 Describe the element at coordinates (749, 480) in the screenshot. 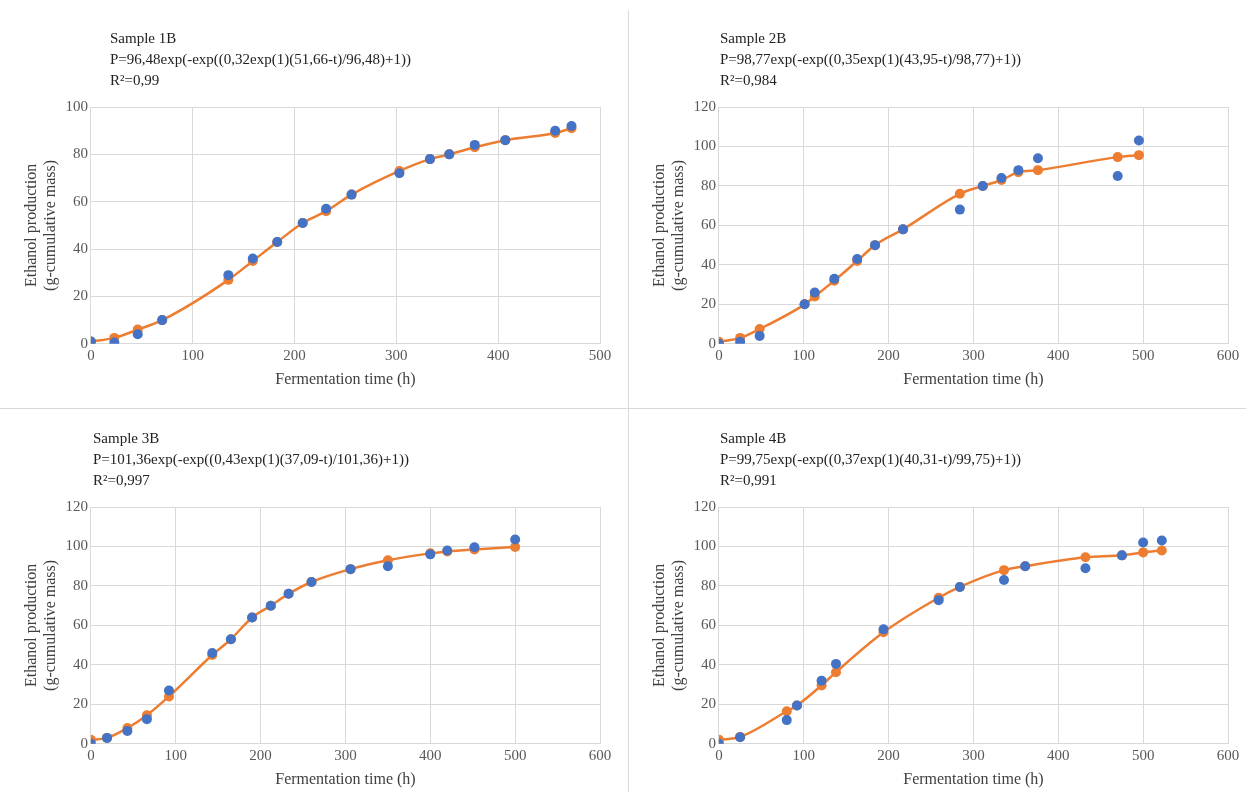

I see `text: R²=0,991` at that location.